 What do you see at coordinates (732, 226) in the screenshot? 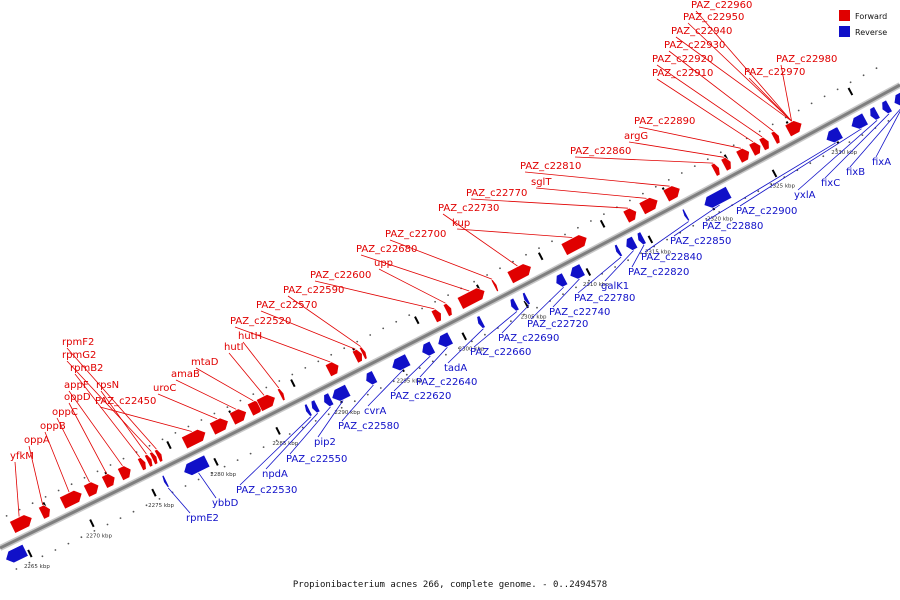
I see `gene-label-reverse: PAZ_c22880` at bounding box center [732, 226].